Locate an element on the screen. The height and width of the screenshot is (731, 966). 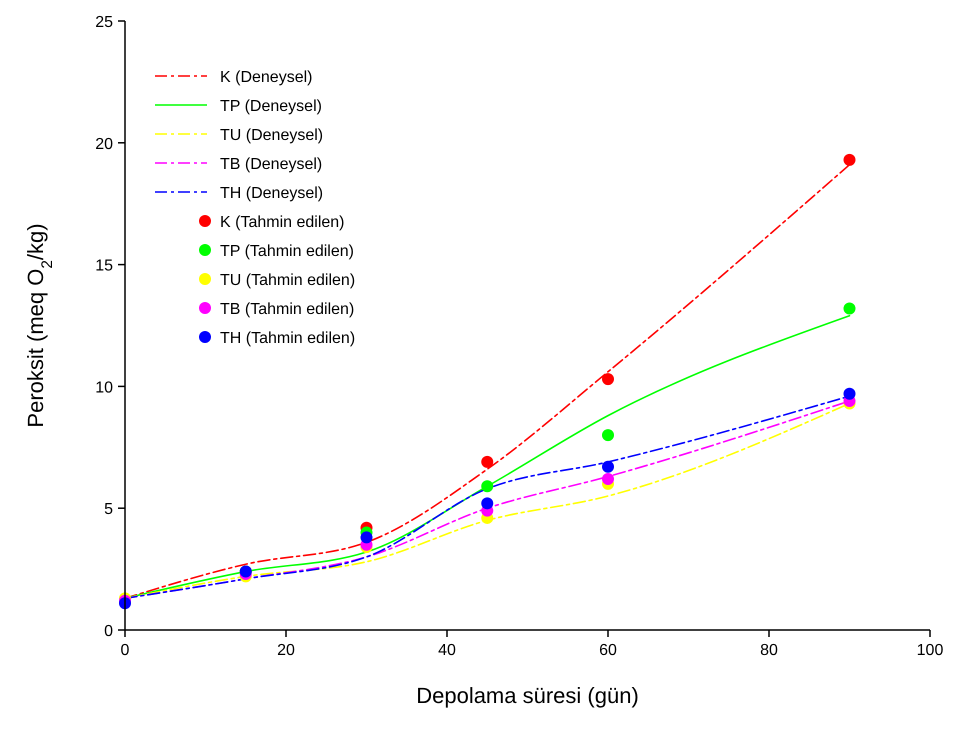
x-tick-label: 100 is located at coordinates (930, 650).